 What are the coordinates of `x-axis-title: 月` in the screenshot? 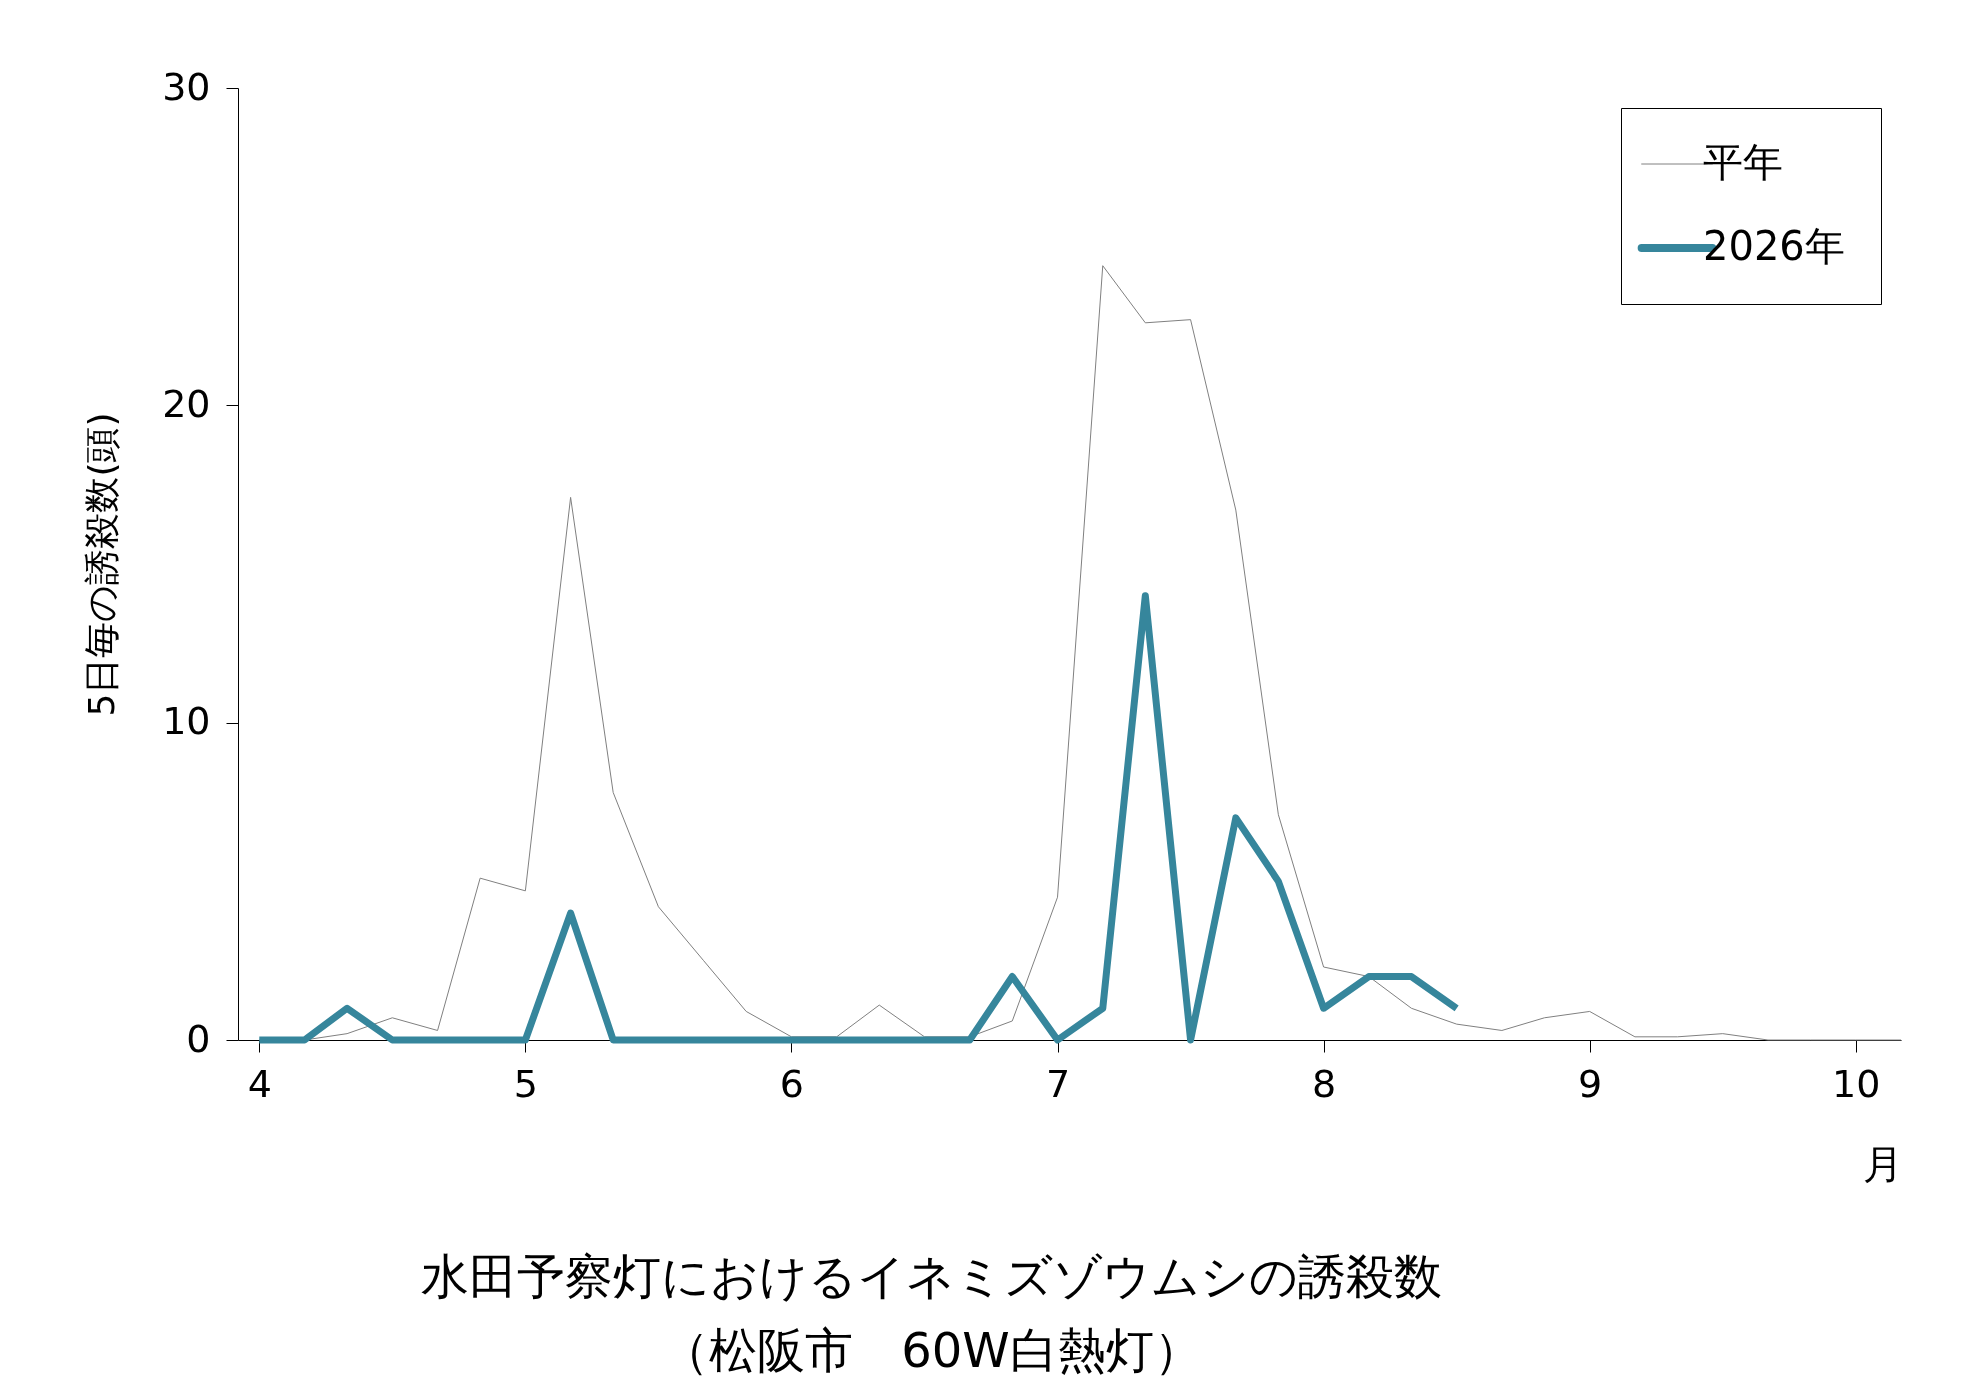 It's located at (1882, 1163).